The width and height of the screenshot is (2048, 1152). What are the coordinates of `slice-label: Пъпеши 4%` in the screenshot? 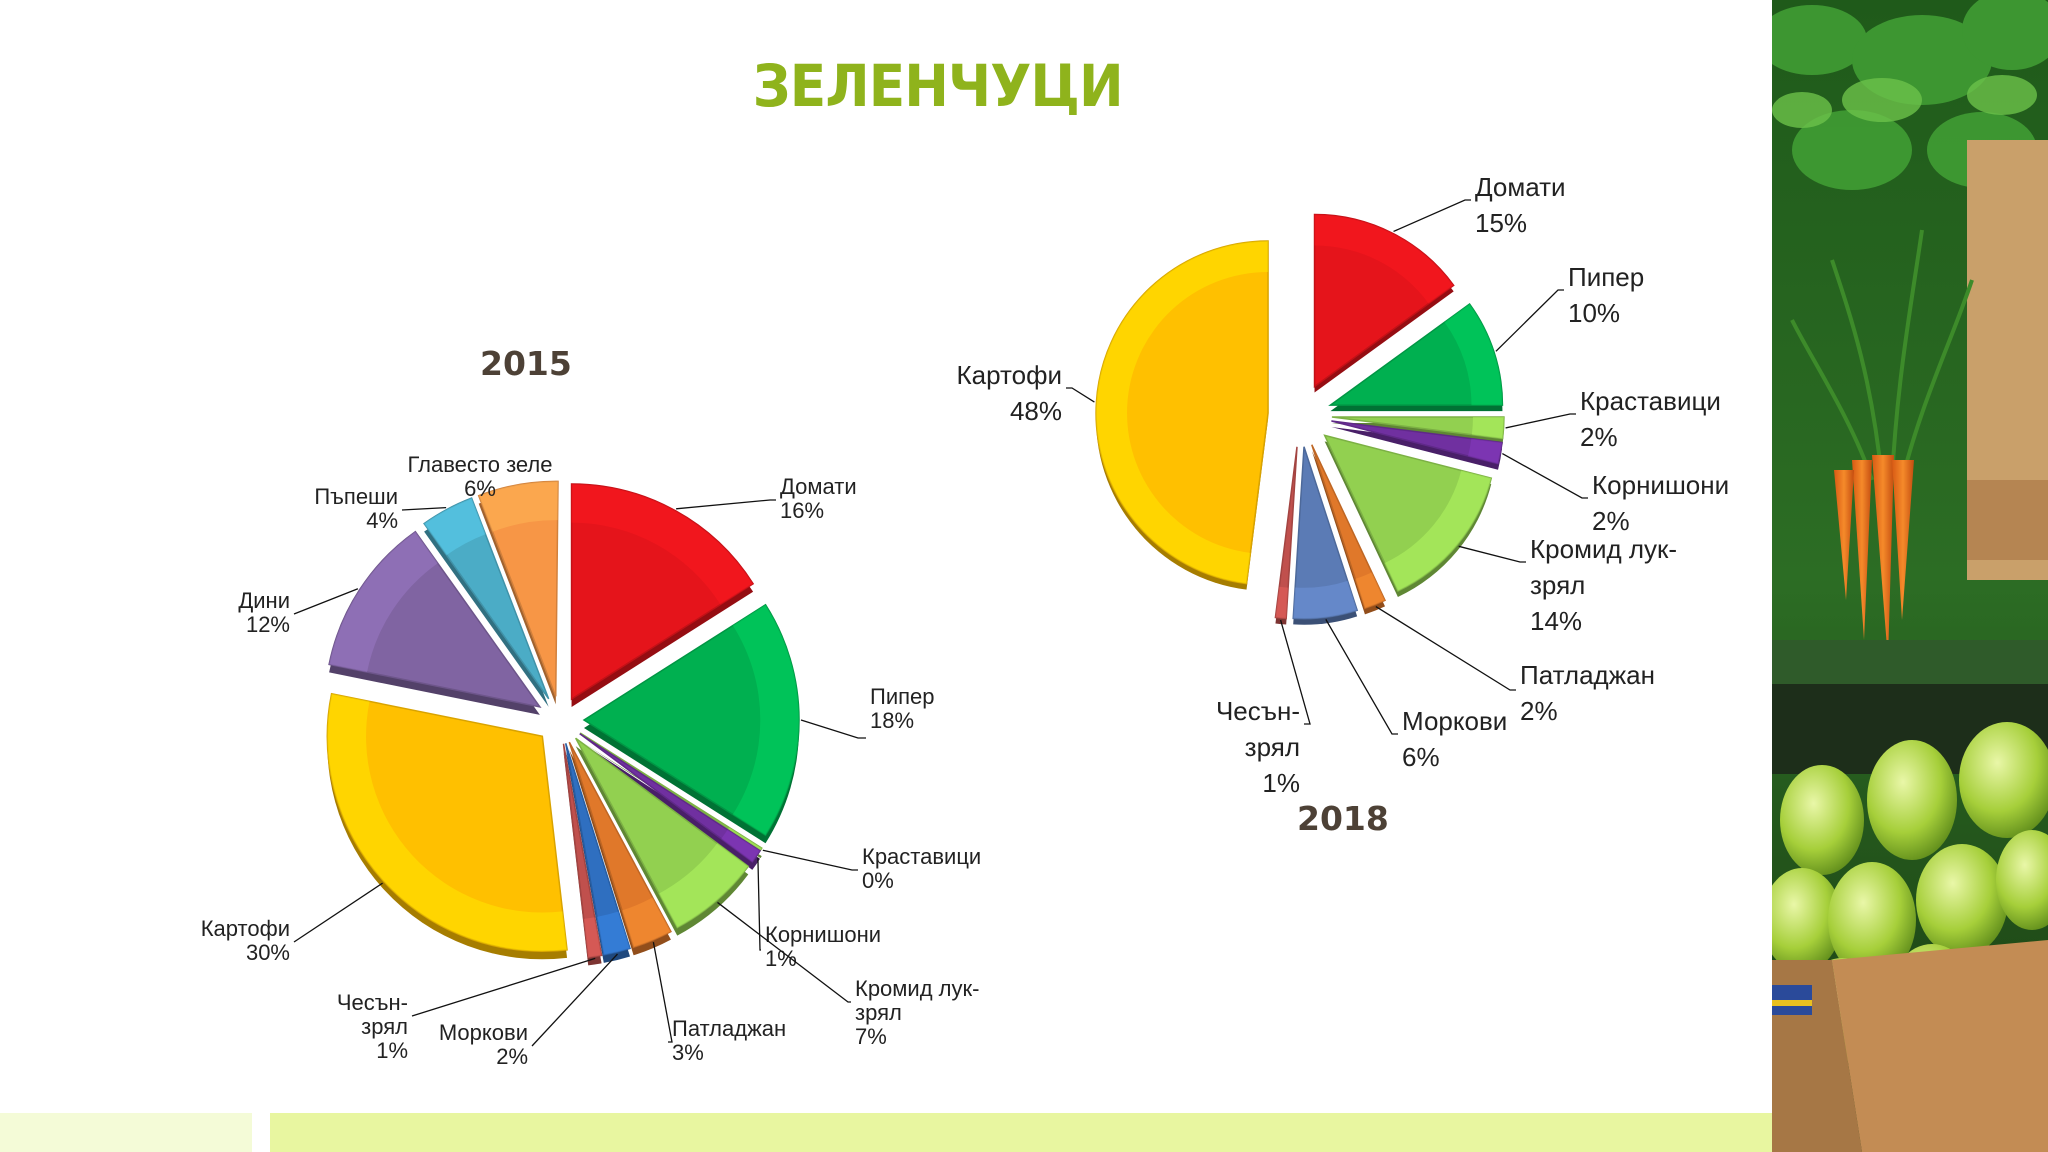 It's located at (356, 508).